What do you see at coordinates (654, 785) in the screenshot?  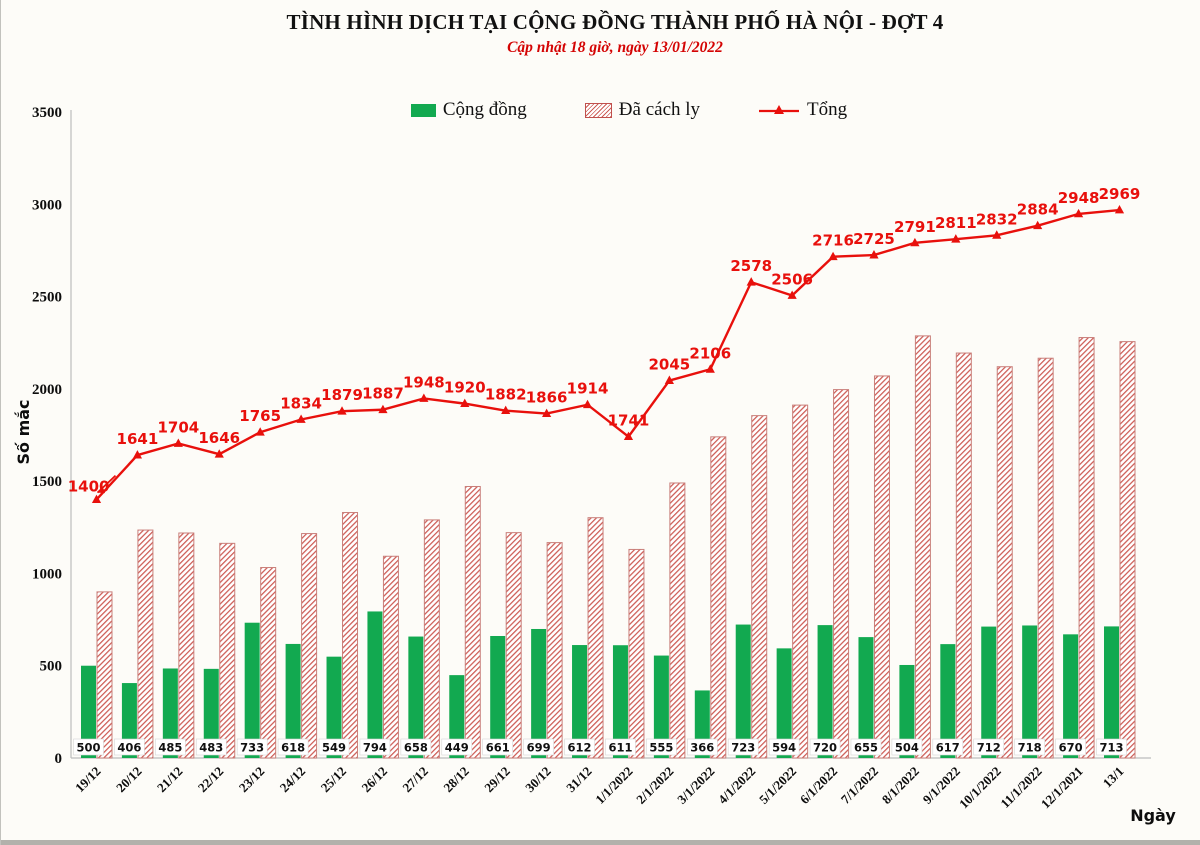 I see `x-tick-label: 2/1/2022` at bounding box center [654, 785].